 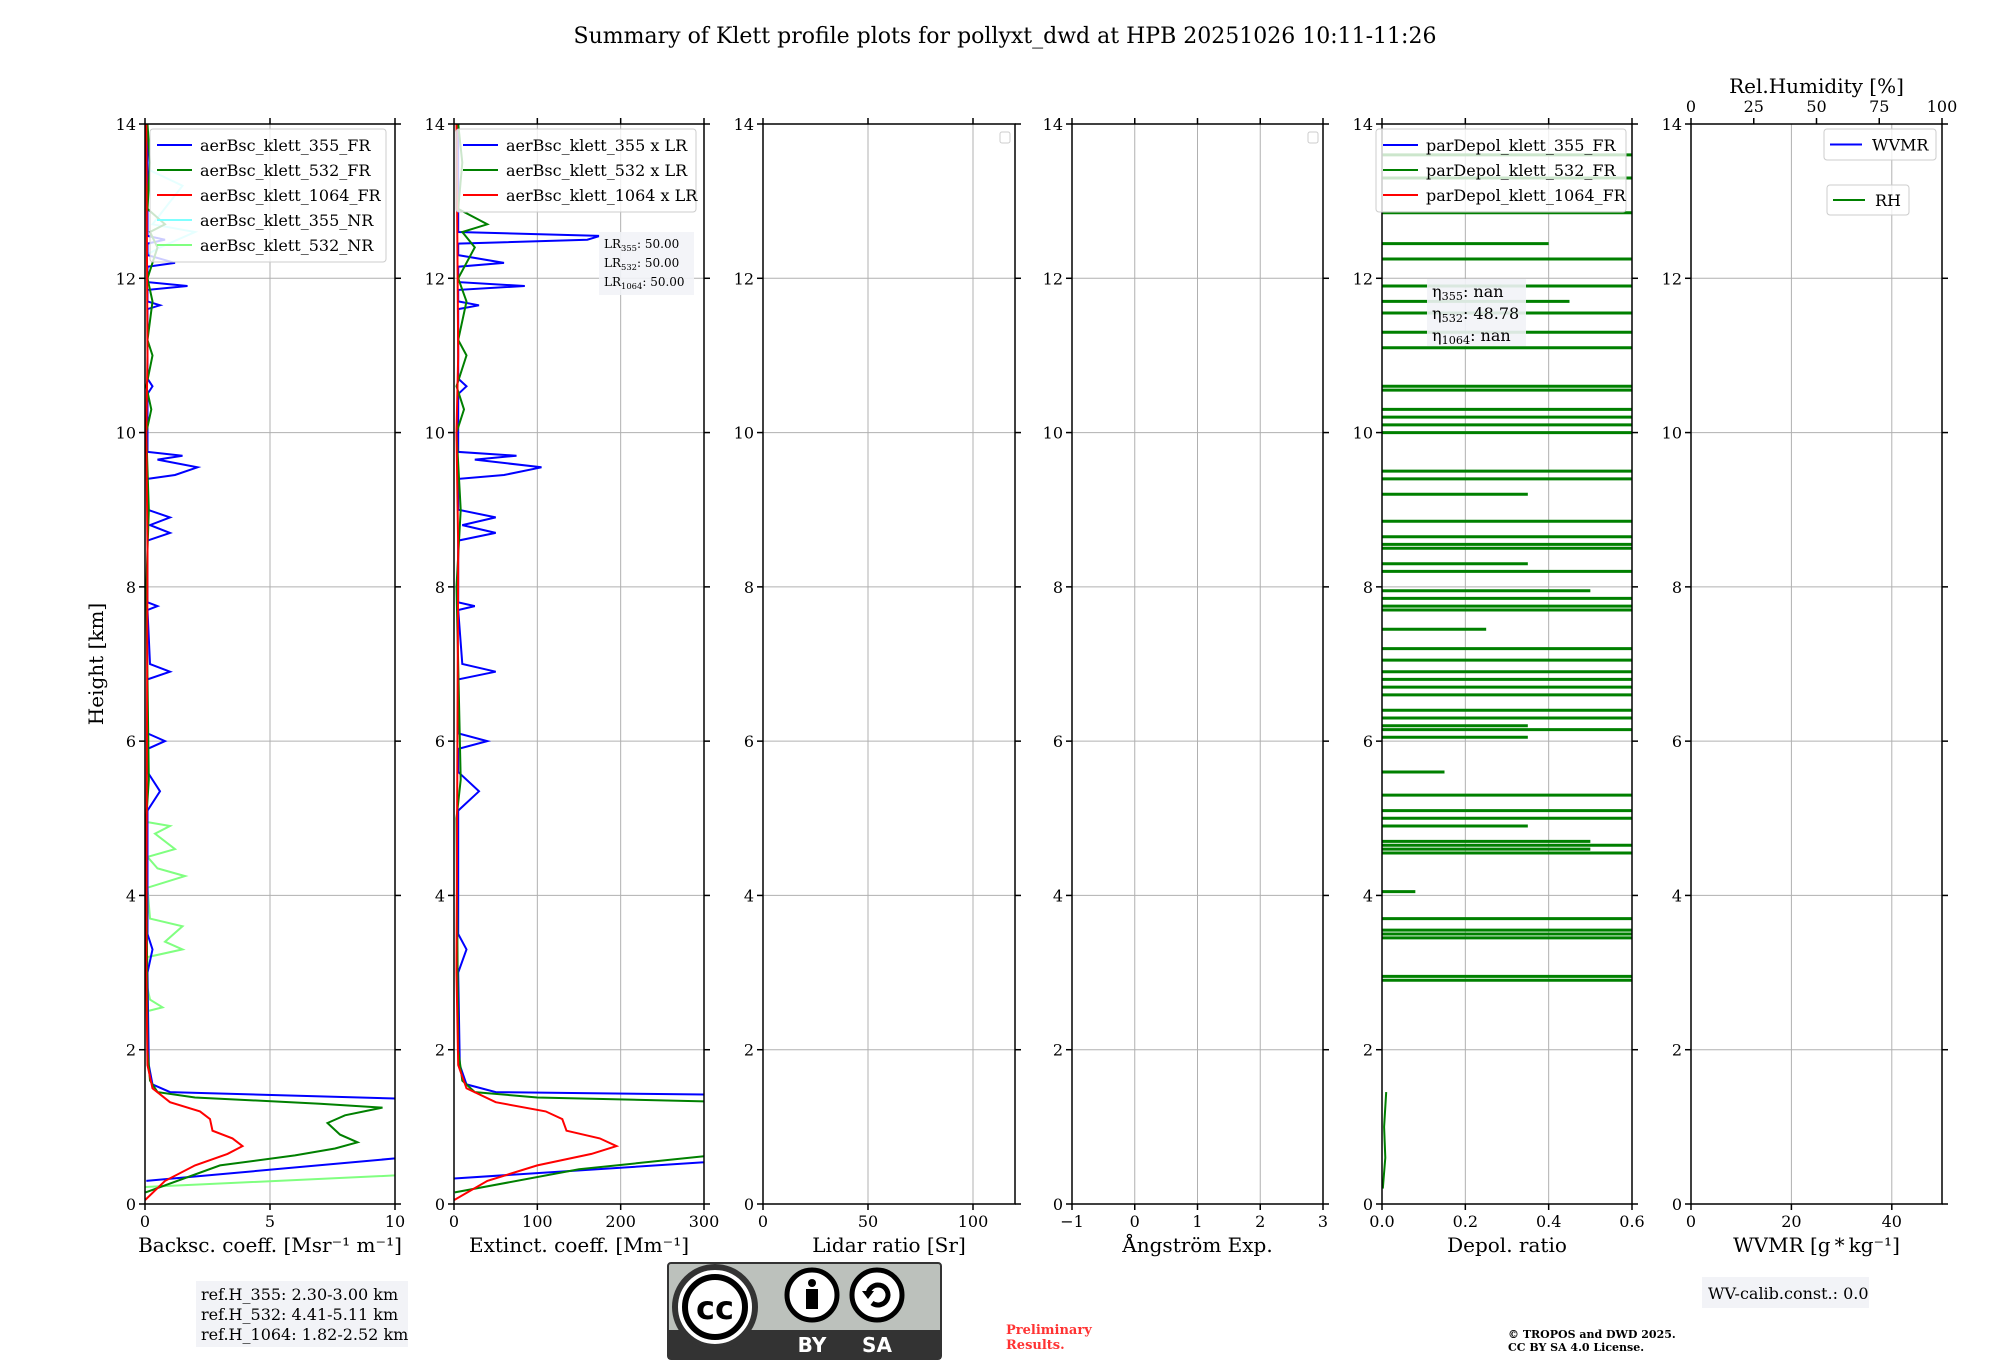 What do you see at coordinates (1892, 1221) in the screenshot?
I see `x-tick-label: 40` at bounding box center [1892, 1221].